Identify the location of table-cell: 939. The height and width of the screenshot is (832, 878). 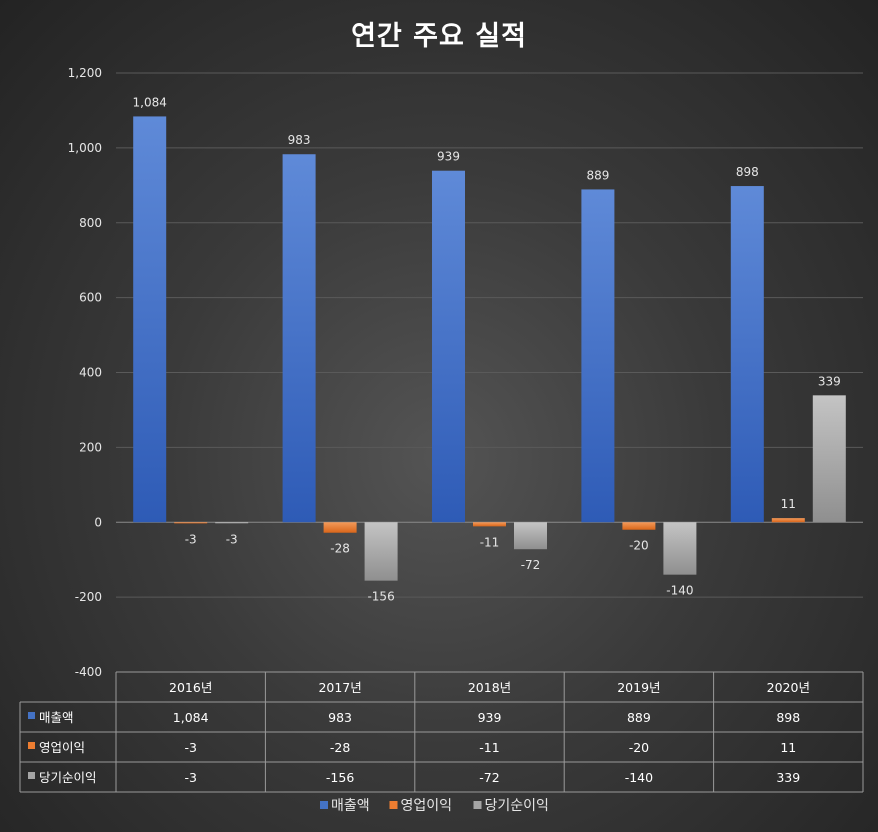
(490, 717).